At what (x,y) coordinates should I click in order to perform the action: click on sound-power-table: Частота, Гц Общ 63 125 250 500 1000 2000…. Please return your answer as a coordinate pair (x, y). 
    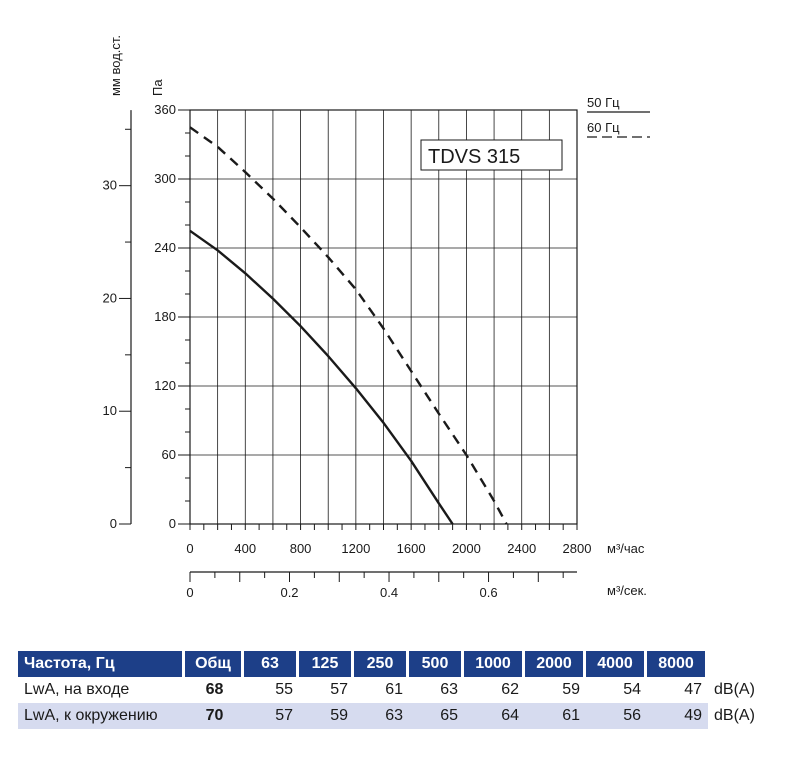
    Looking at the image, I should click on (392, 690).